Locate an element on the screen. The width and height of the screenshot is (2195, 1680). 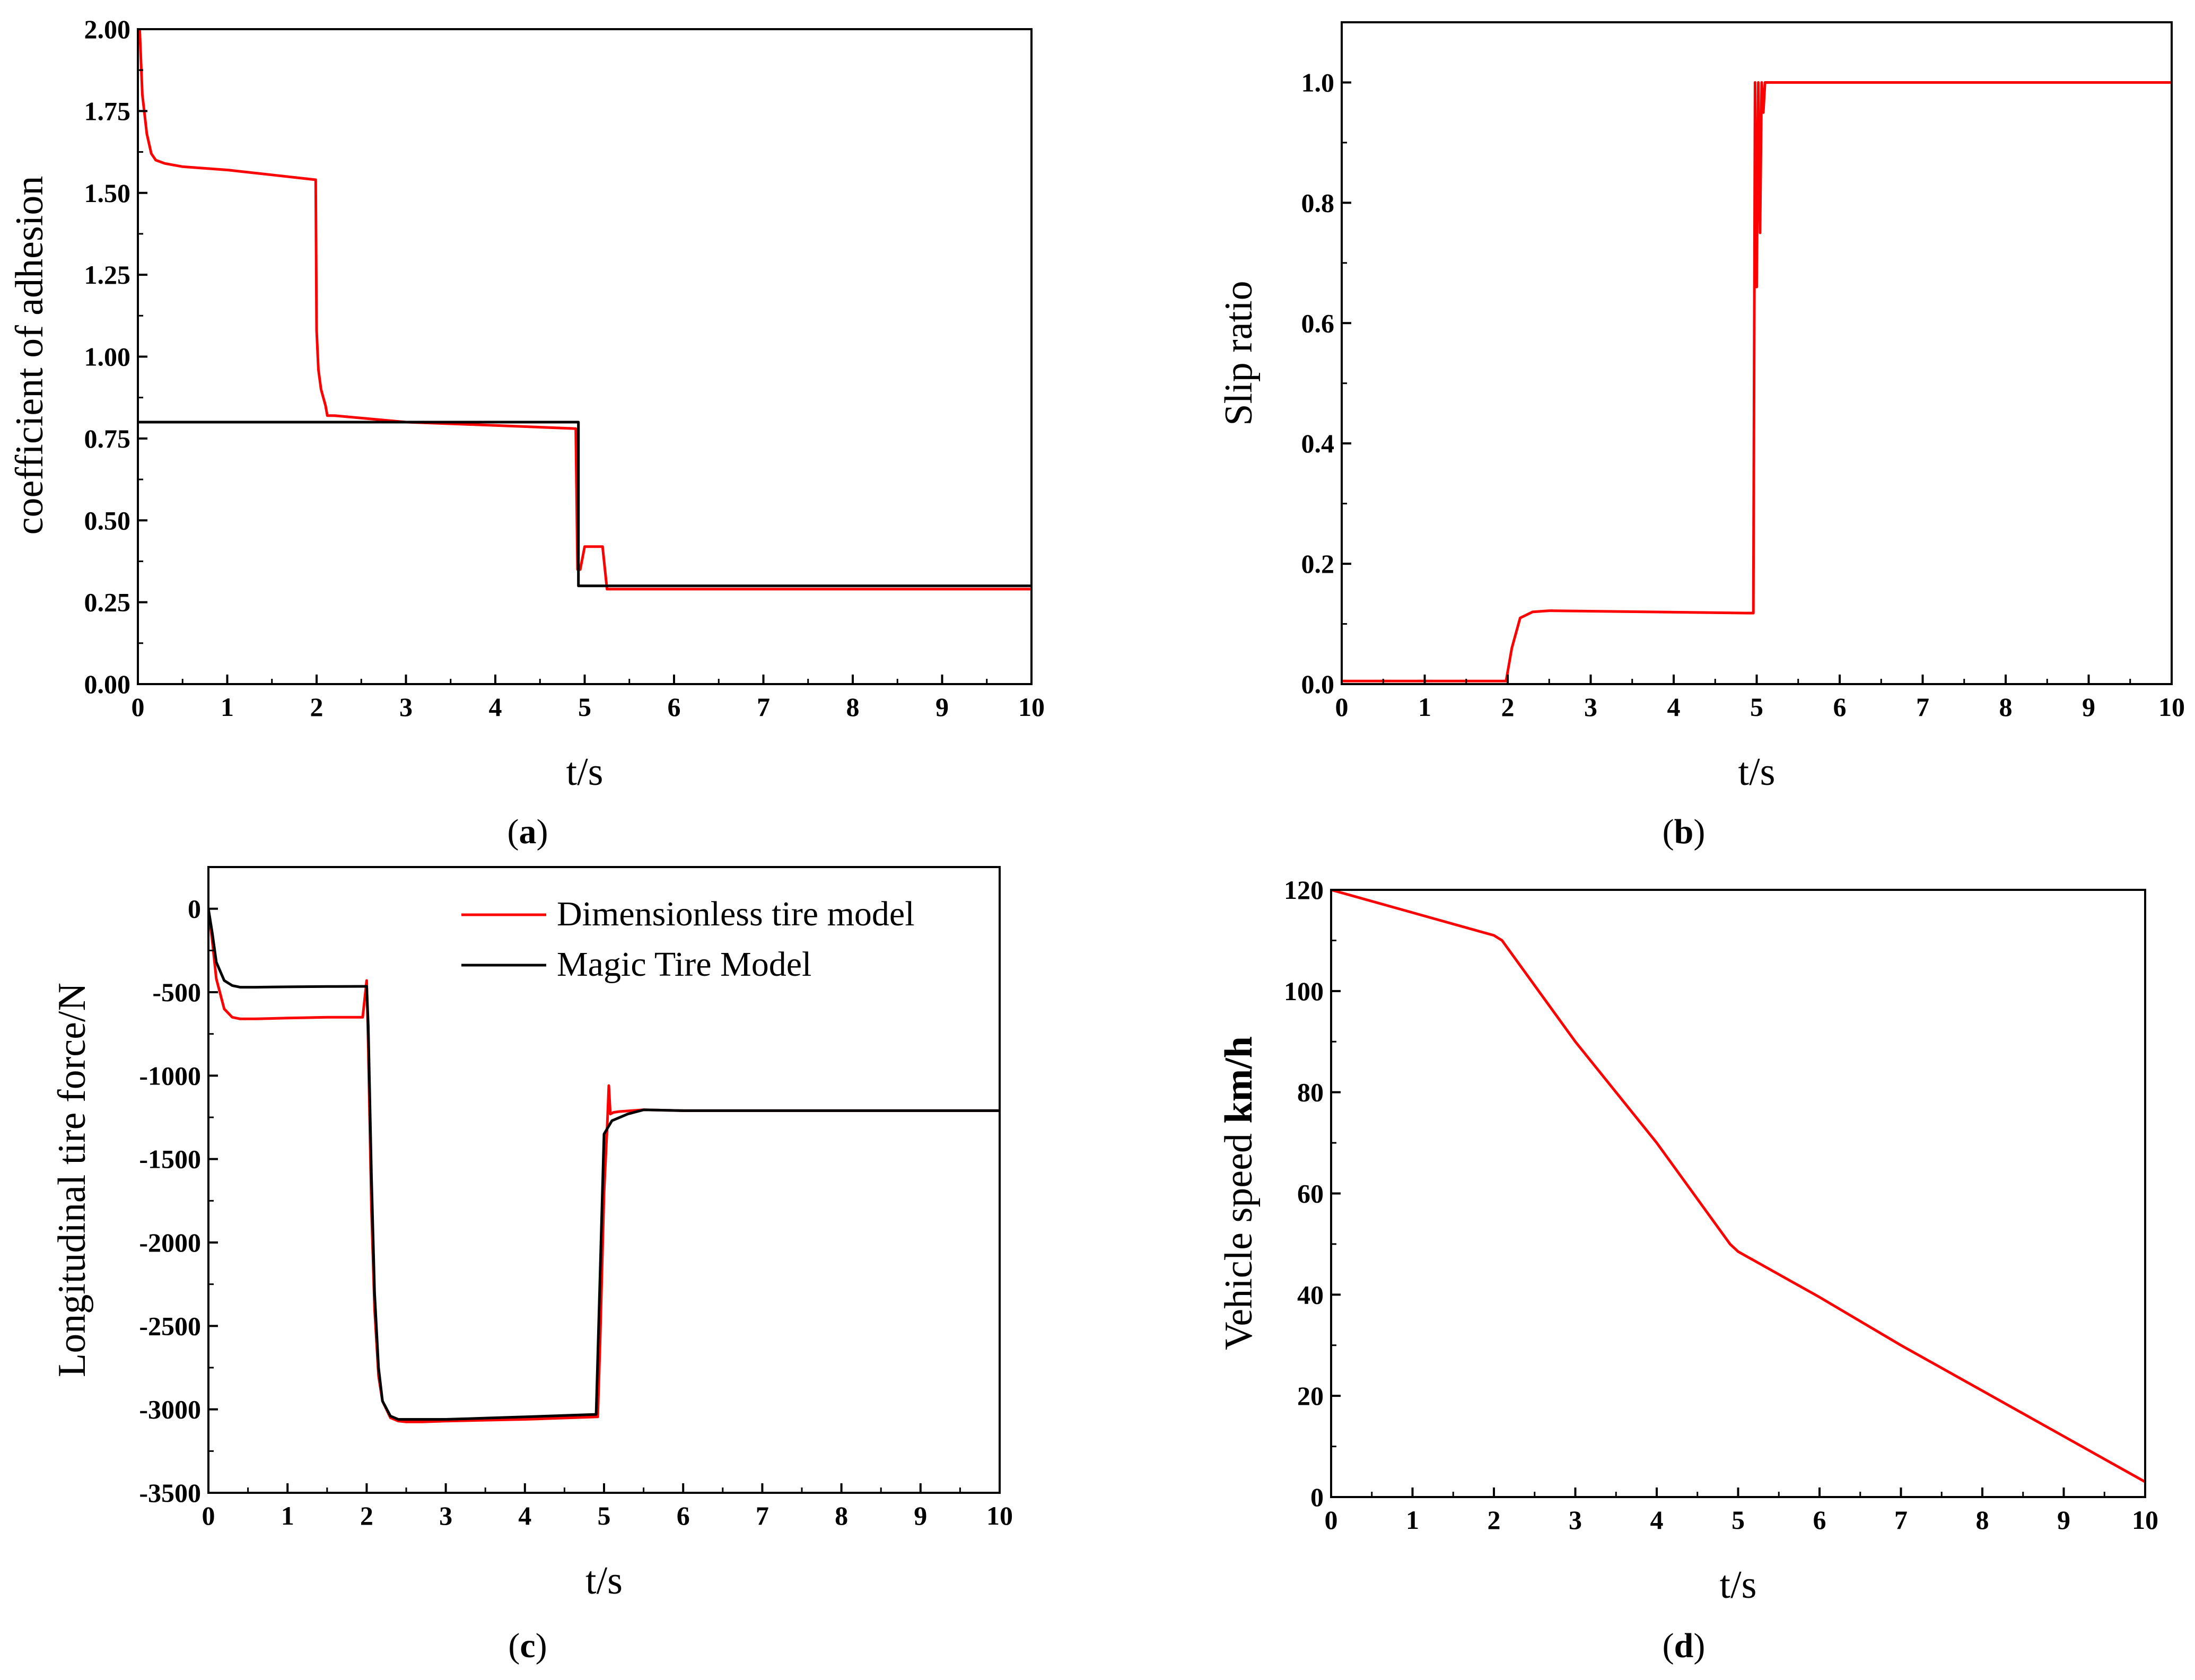
panel-caption: (b) is located at coordinates (1684, 831).